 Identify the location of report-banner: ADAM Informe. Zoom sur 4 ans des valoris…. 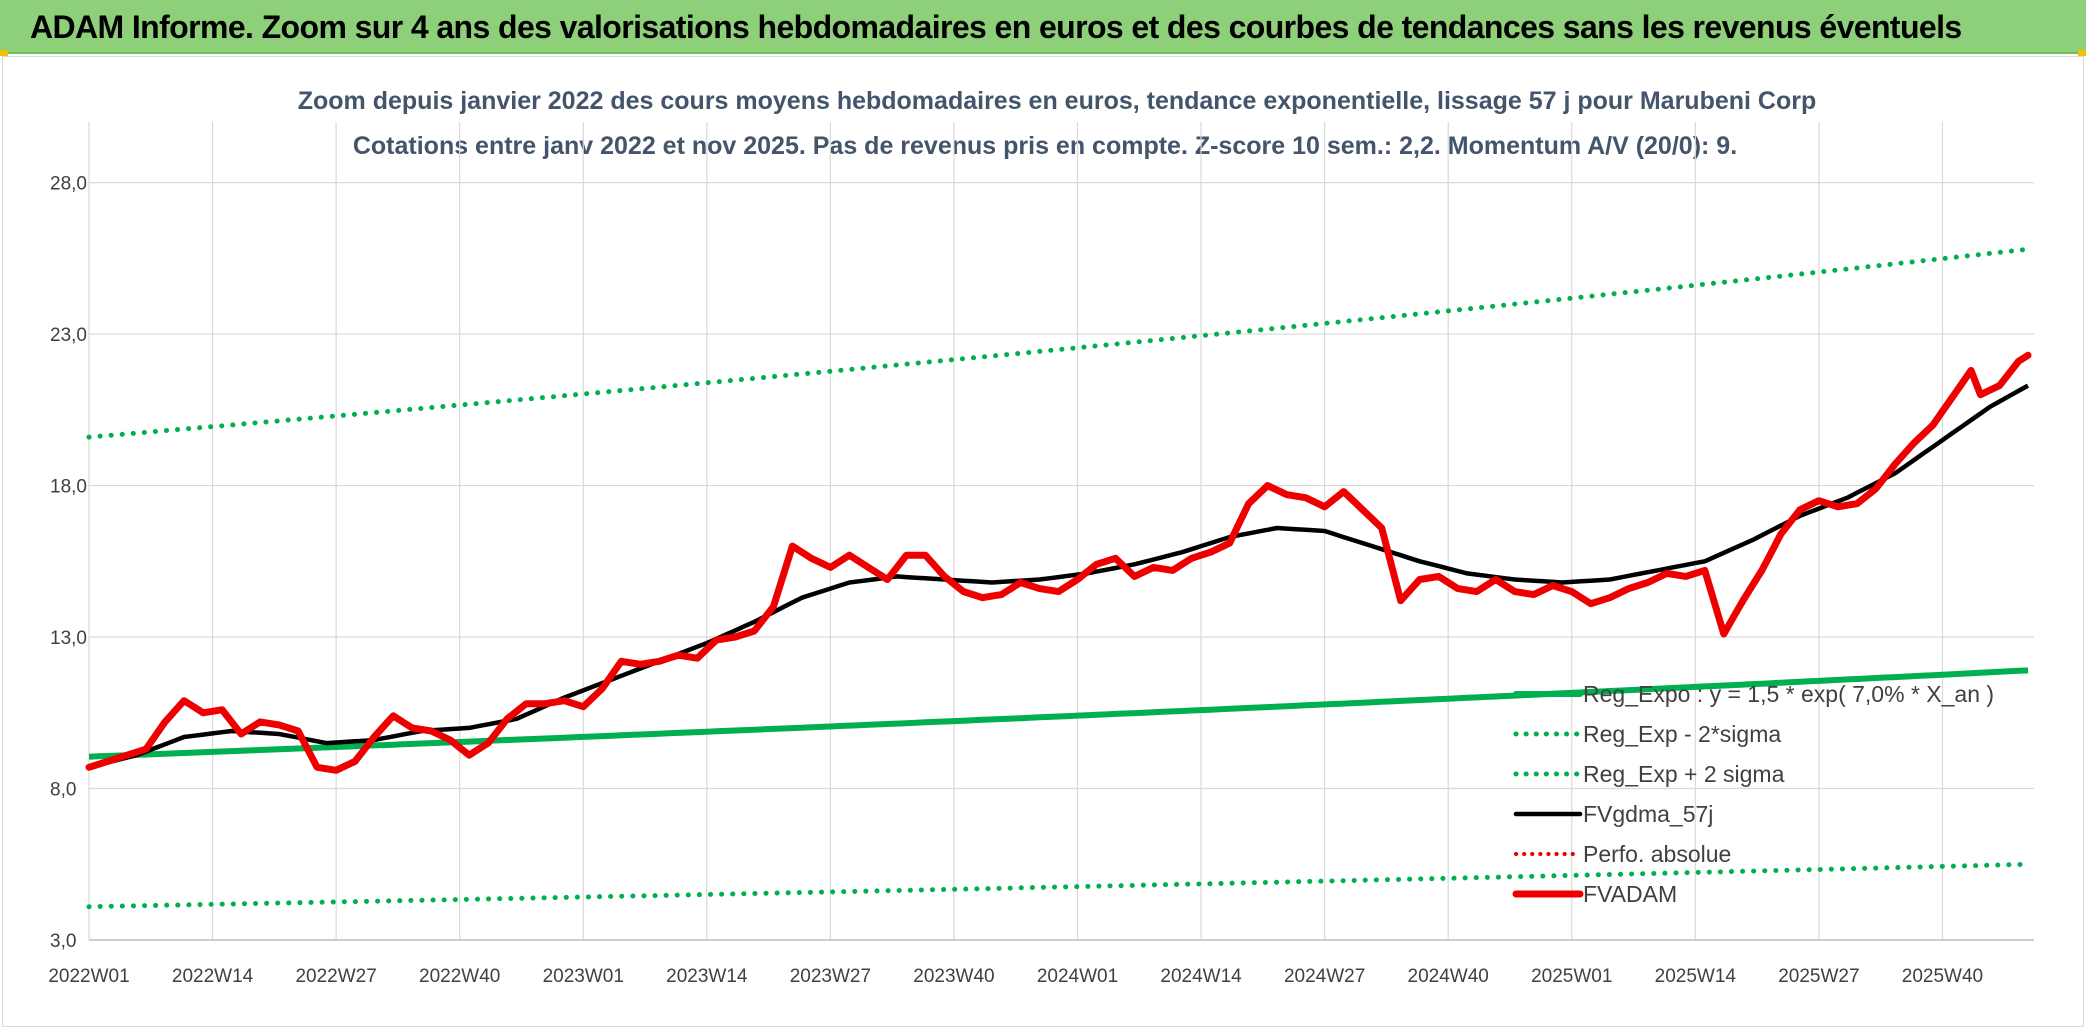
(1043, 28).